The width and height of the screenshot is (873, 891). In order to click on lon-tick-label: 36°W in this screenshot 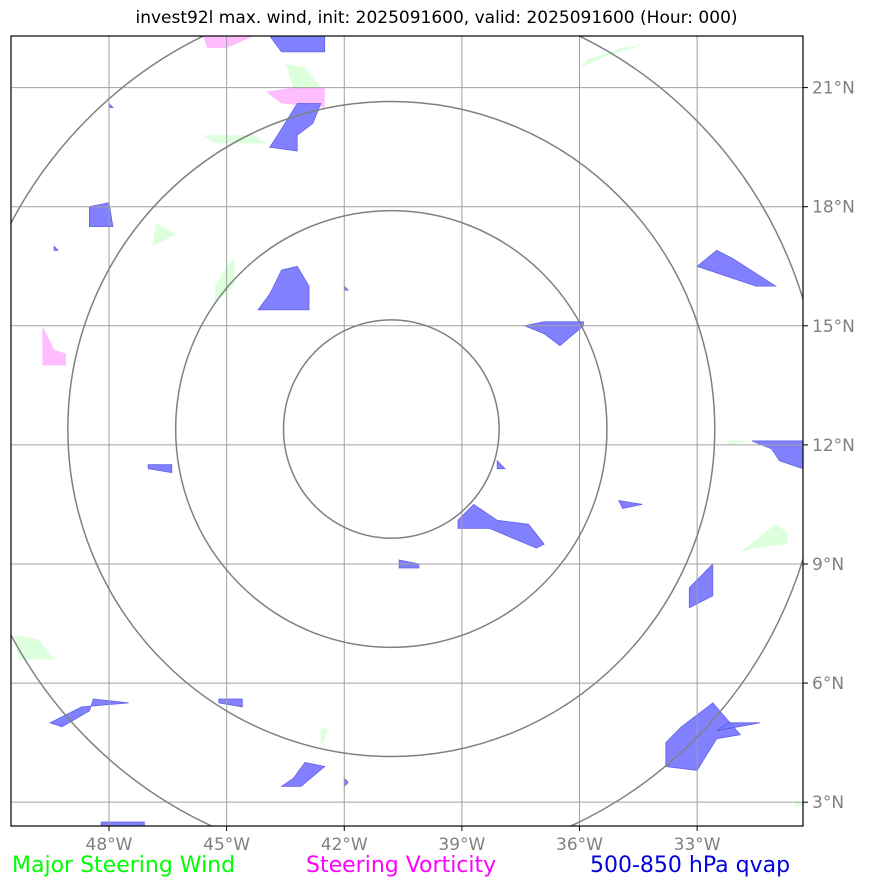, I will do `click(579, 845)`.